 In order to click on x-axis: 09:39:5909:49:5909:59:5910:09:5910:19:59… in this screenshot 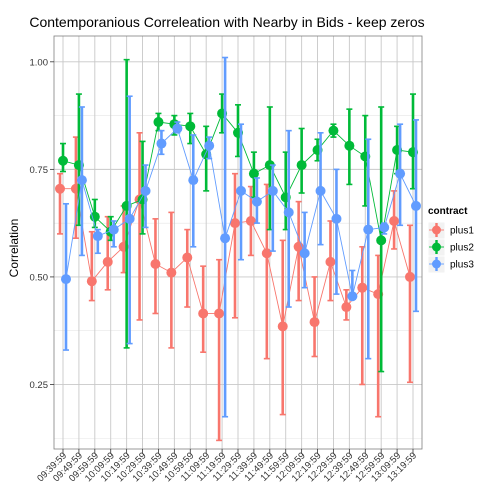, I will do `click(227, 466)`.